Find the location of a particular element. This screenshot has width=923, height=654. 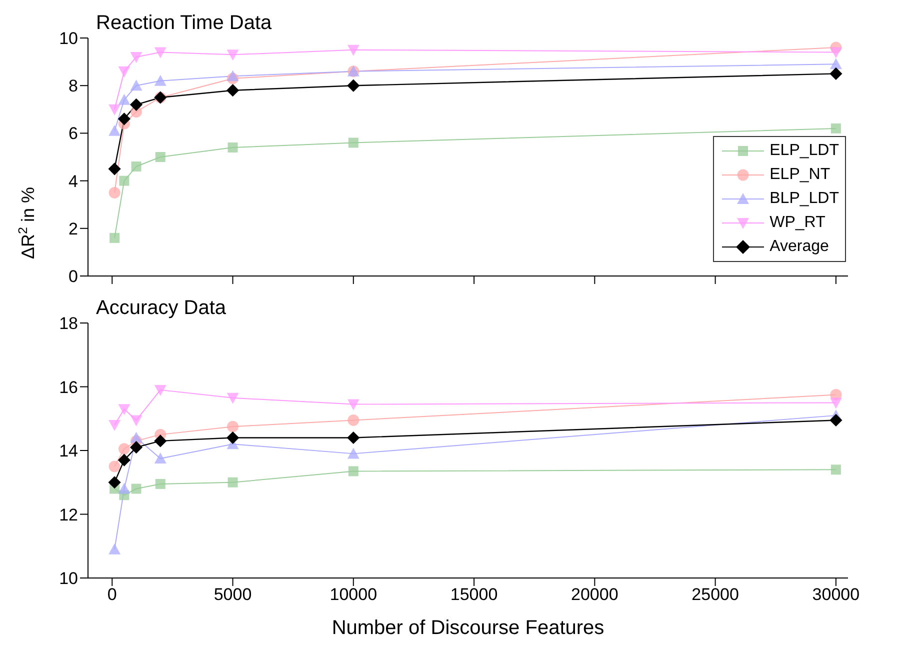

y-tick-label: 6 is located at coordinates (73, 134).